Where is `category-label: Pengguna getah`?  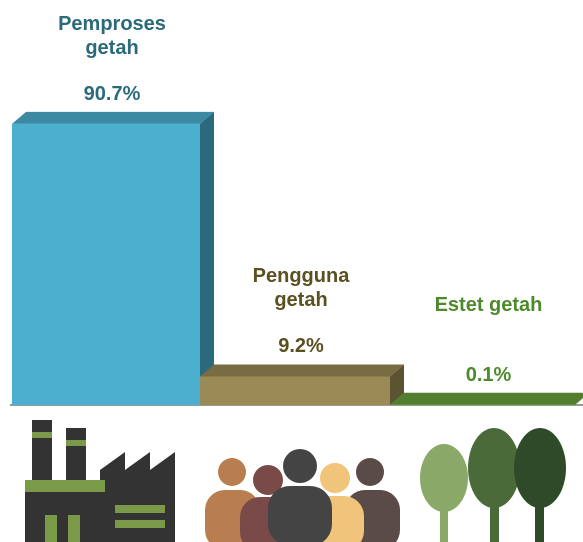 category-label: Pengguna getah is located at coordinates (301, 288).